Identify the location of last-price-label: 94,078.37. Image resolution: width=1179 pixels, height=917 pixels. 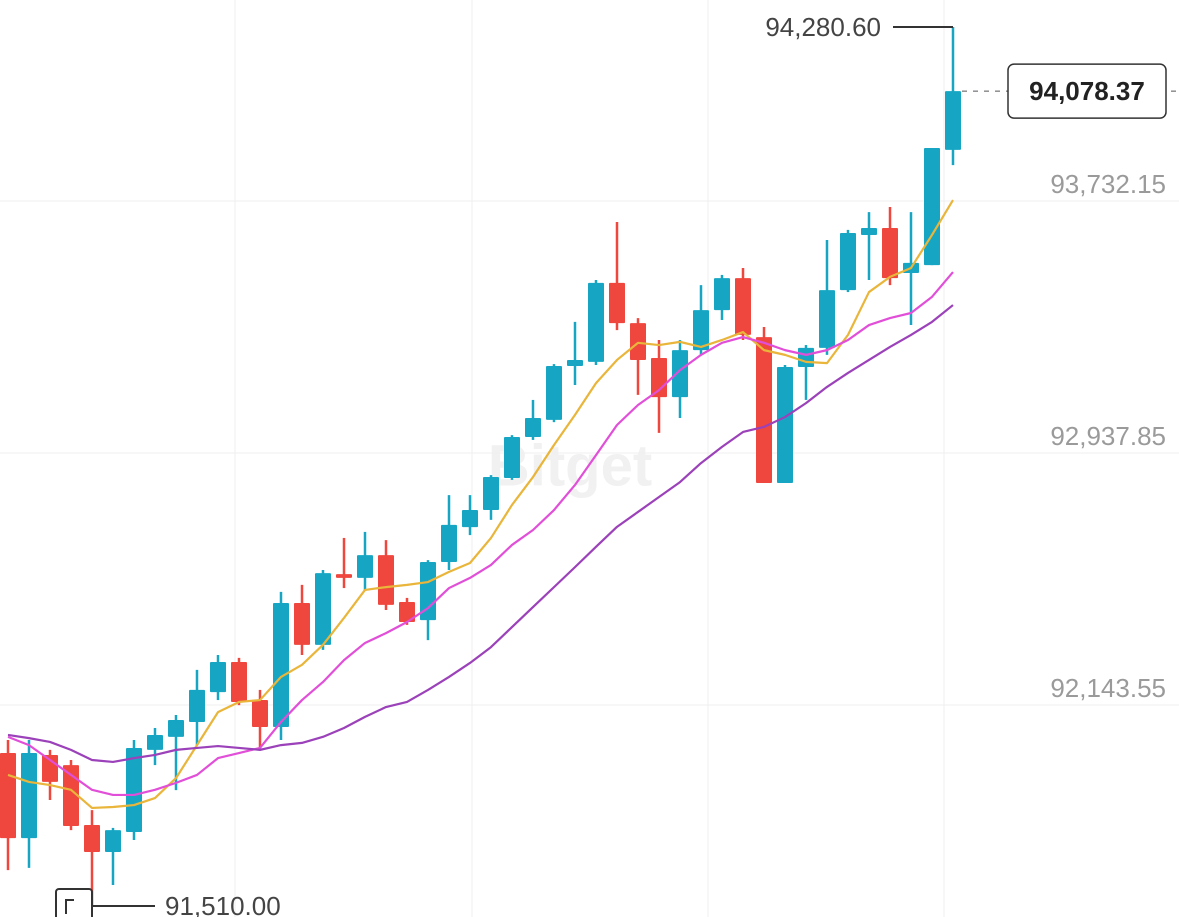
(1087, 91).